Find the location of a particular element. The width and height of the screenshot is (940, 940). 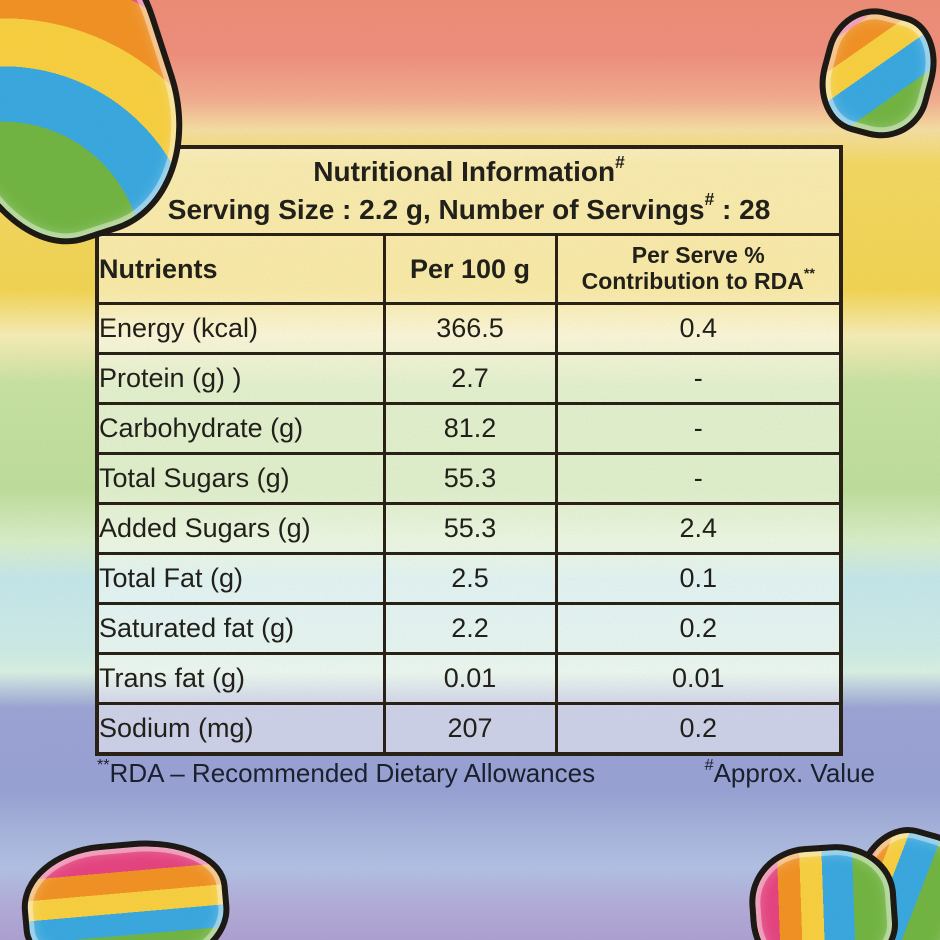

rda-footnote-text: RDA – Recommended Dietary Allowances is located at coordinates (352, 773).